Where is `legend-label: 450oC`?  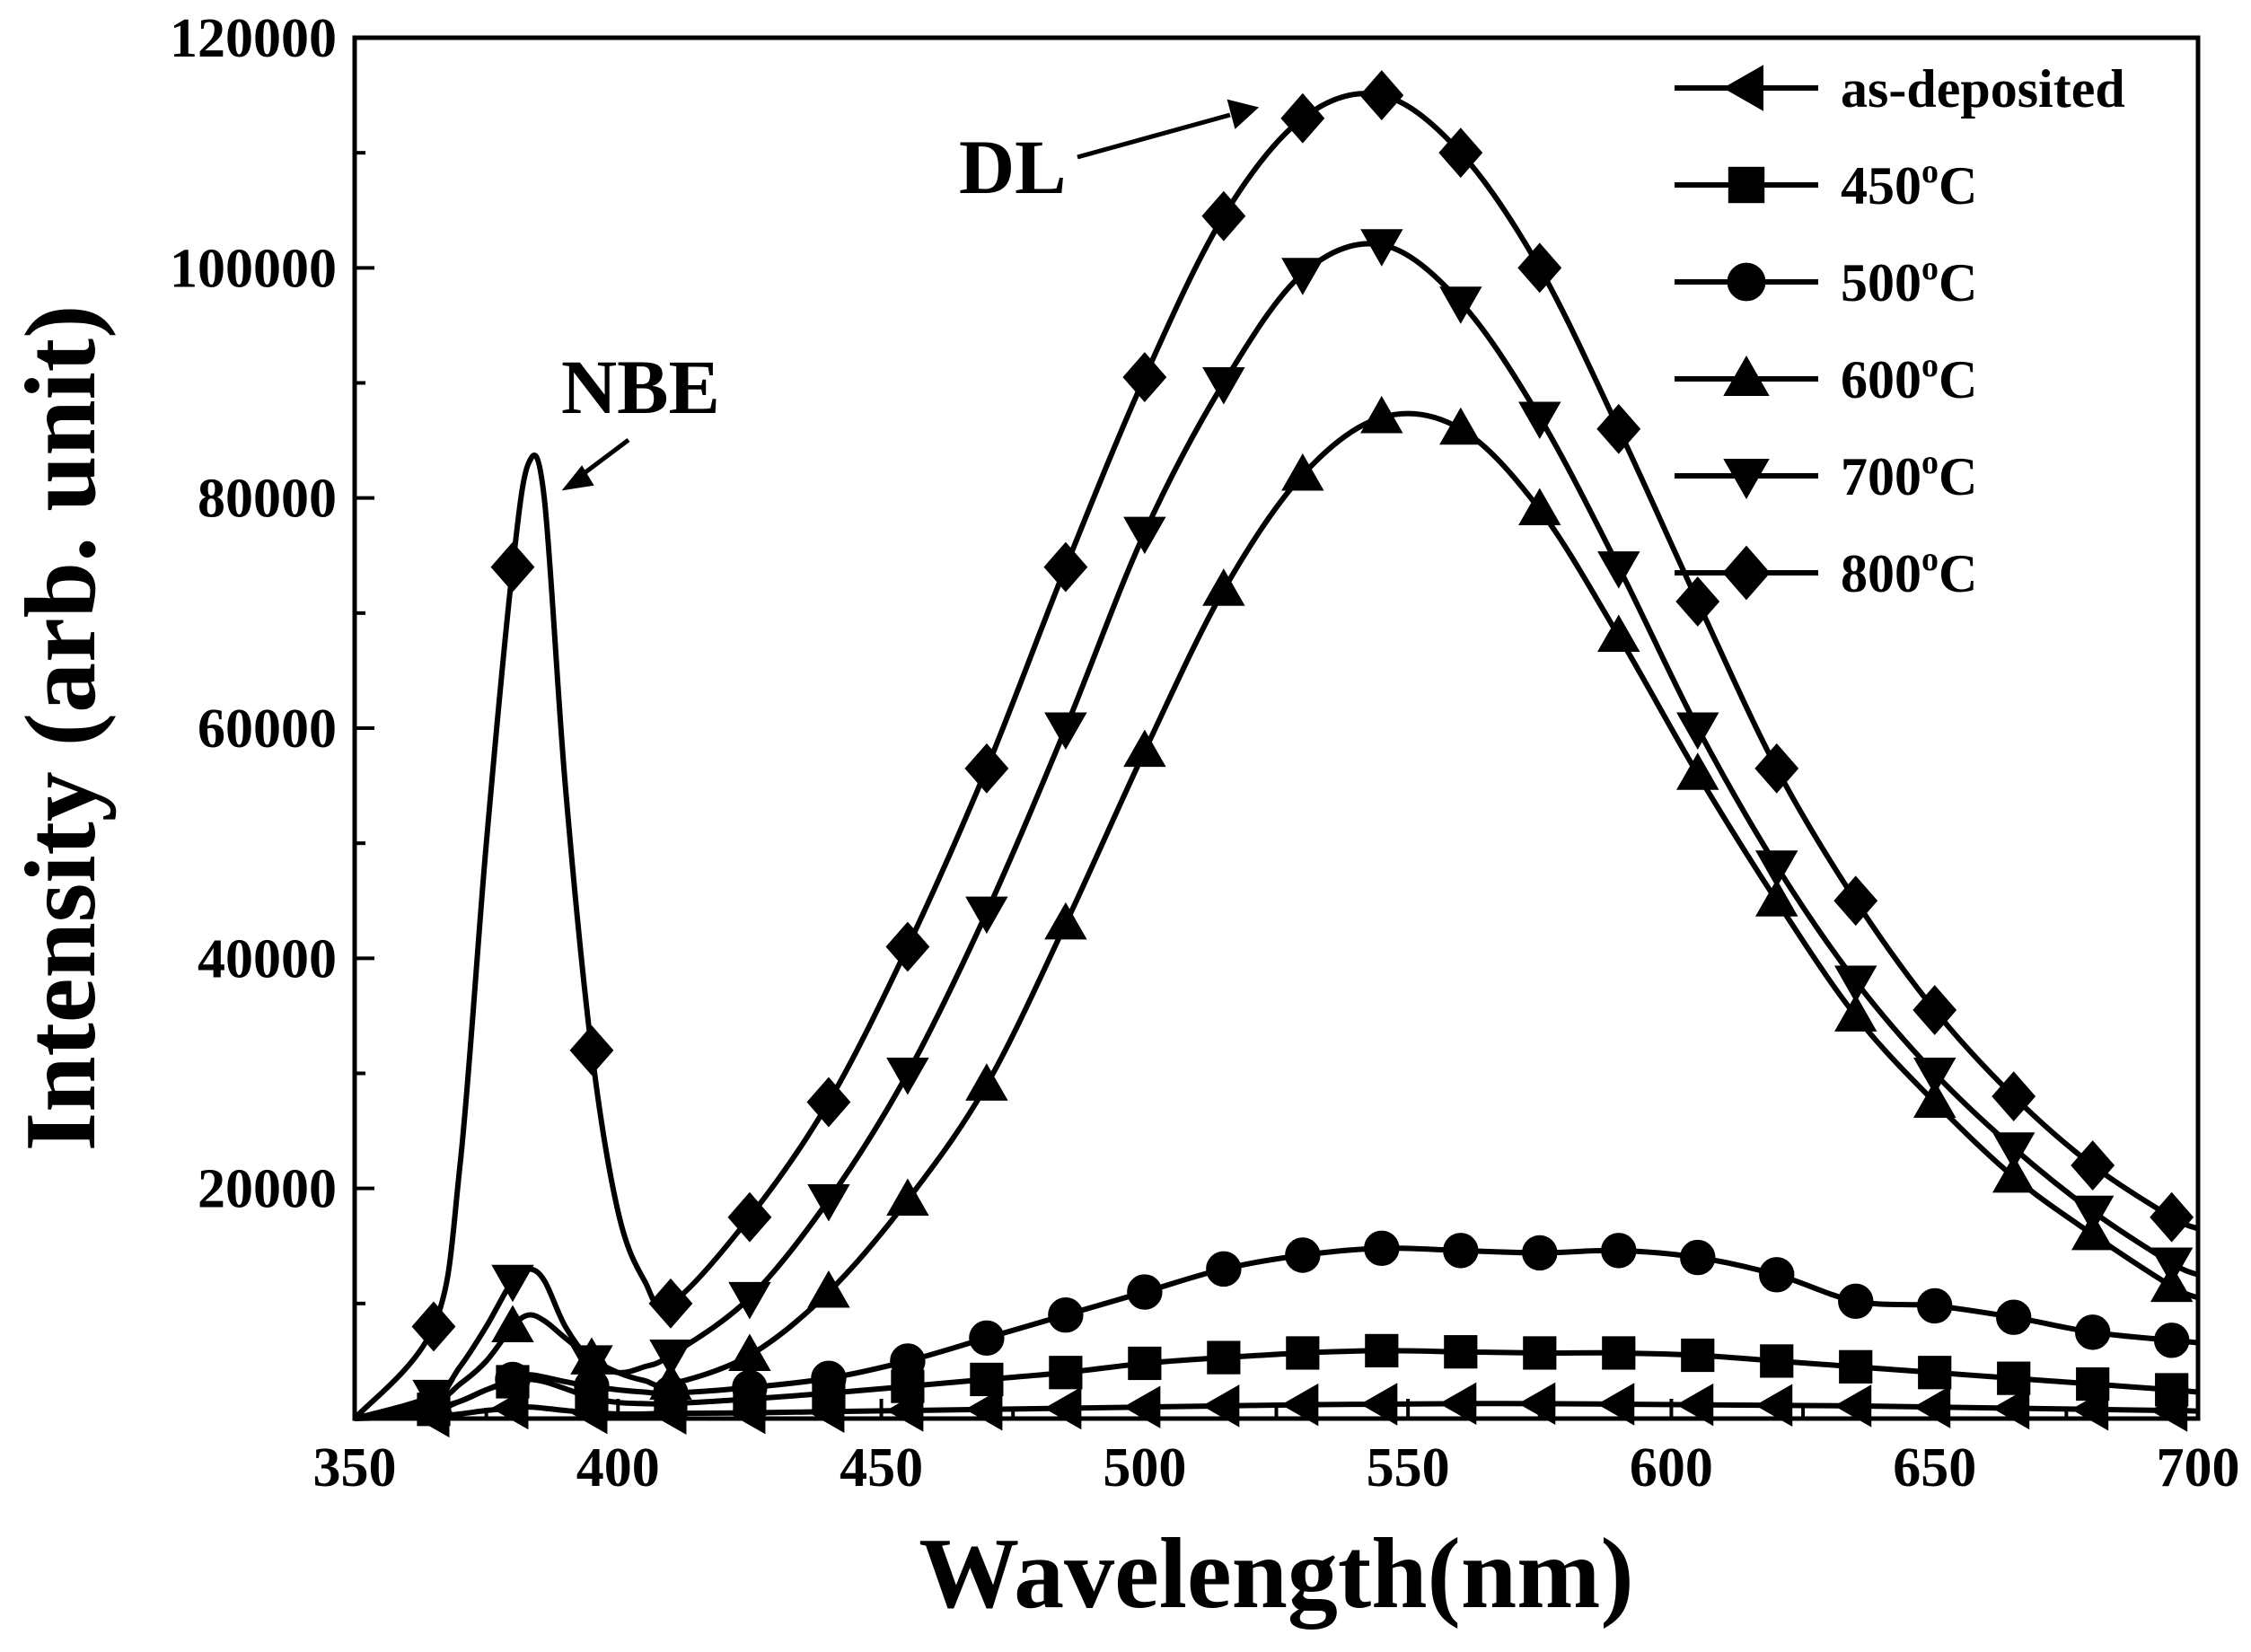 legend-label: 450oC is located at coordinates (1909, 184).